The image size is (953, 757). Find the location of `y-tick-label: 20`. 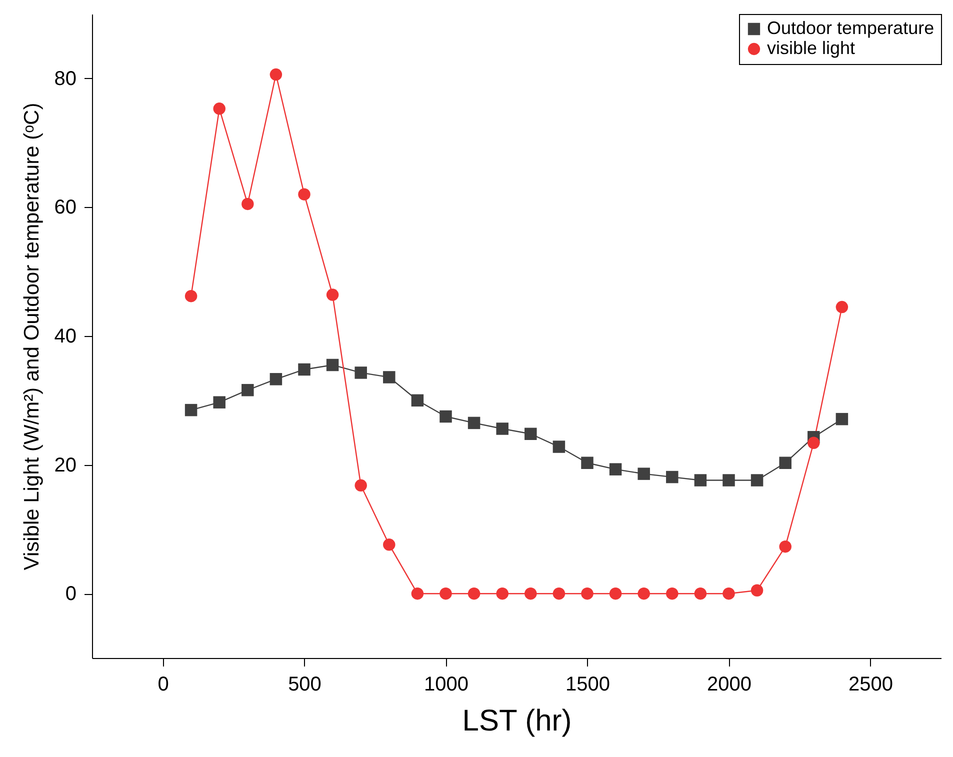

y-tick-label: 20 is located at coordinates (65, 465).